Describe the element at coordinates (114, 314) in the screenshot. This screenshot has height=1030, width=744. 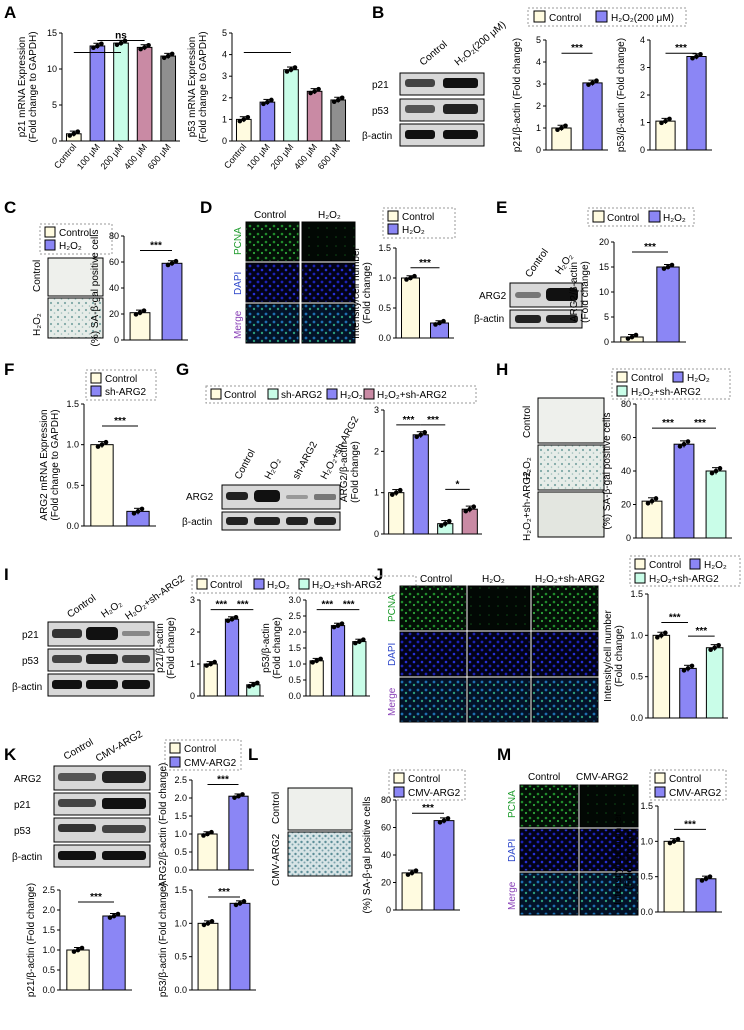
I see `y-tick-label: 20` at that location.